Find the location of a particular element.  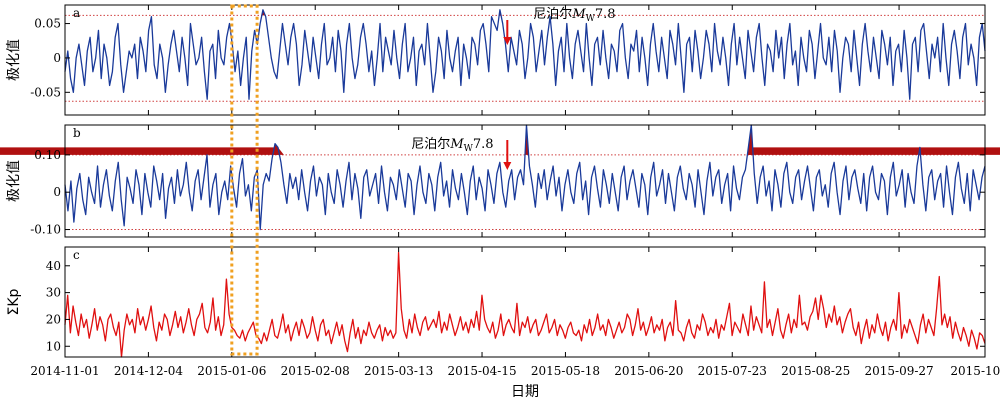

y-tick-label: 0.10 is located at coordinates (47, 155).